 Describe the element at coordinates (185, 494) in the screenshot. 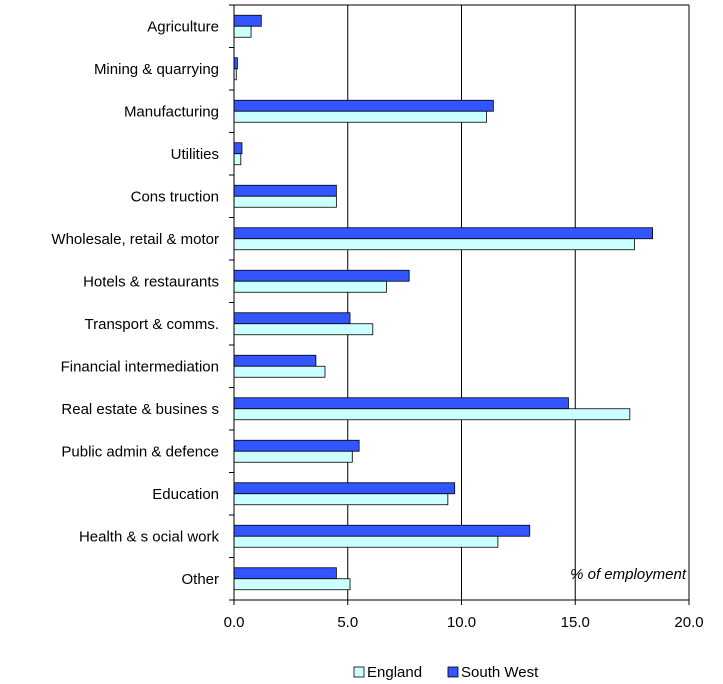

I see `category-label: Education` at that location.